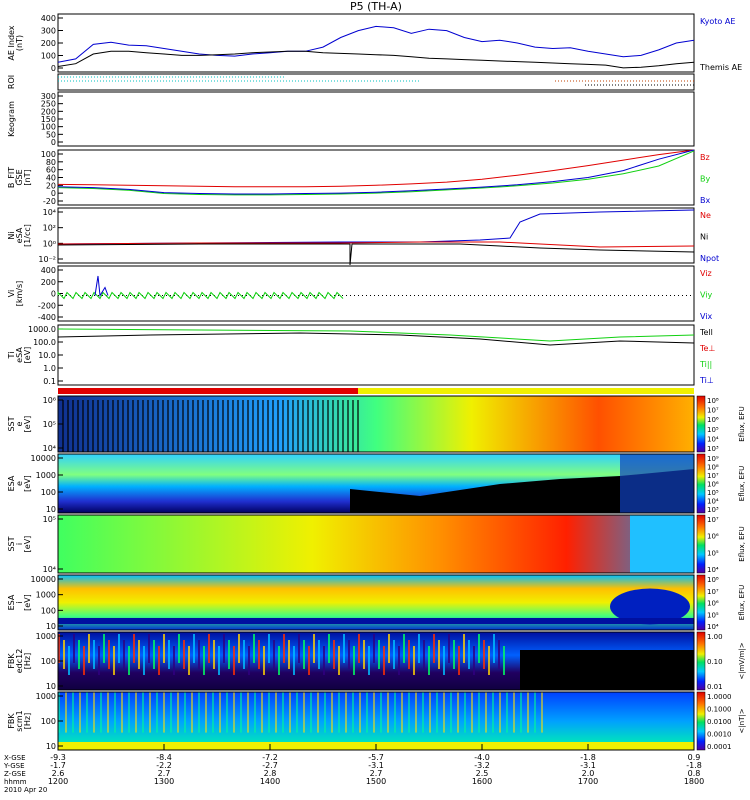 This screenshot has width=750, height=800. Describe the element at coordinates (657, 483) in the screenshot. I see `esa-e-noise` at that location.